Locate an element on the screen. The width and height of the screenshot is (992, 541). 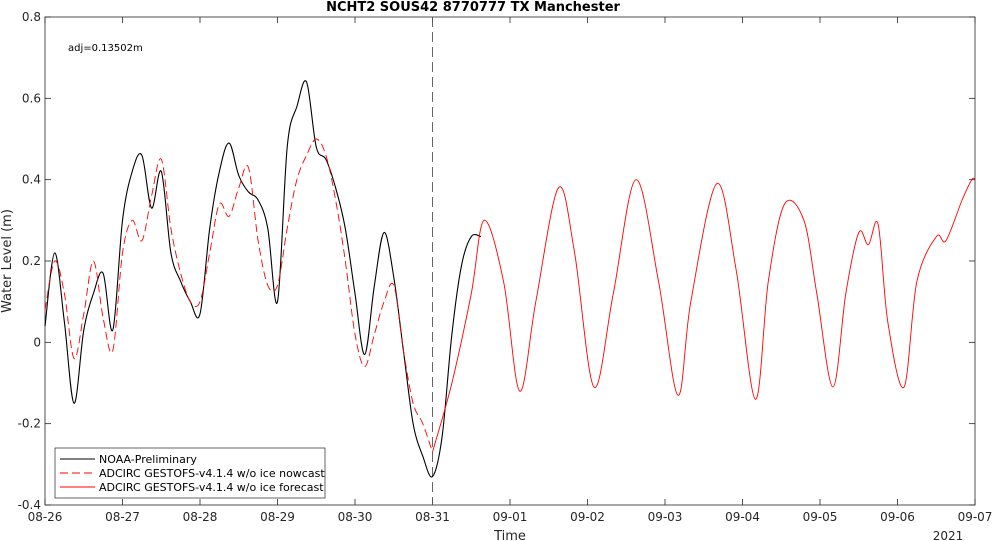
legend-label-2: ADCIRC GESTOFS-v4.1.4 w/o ice nowcast is located at coordinates (212, 473).